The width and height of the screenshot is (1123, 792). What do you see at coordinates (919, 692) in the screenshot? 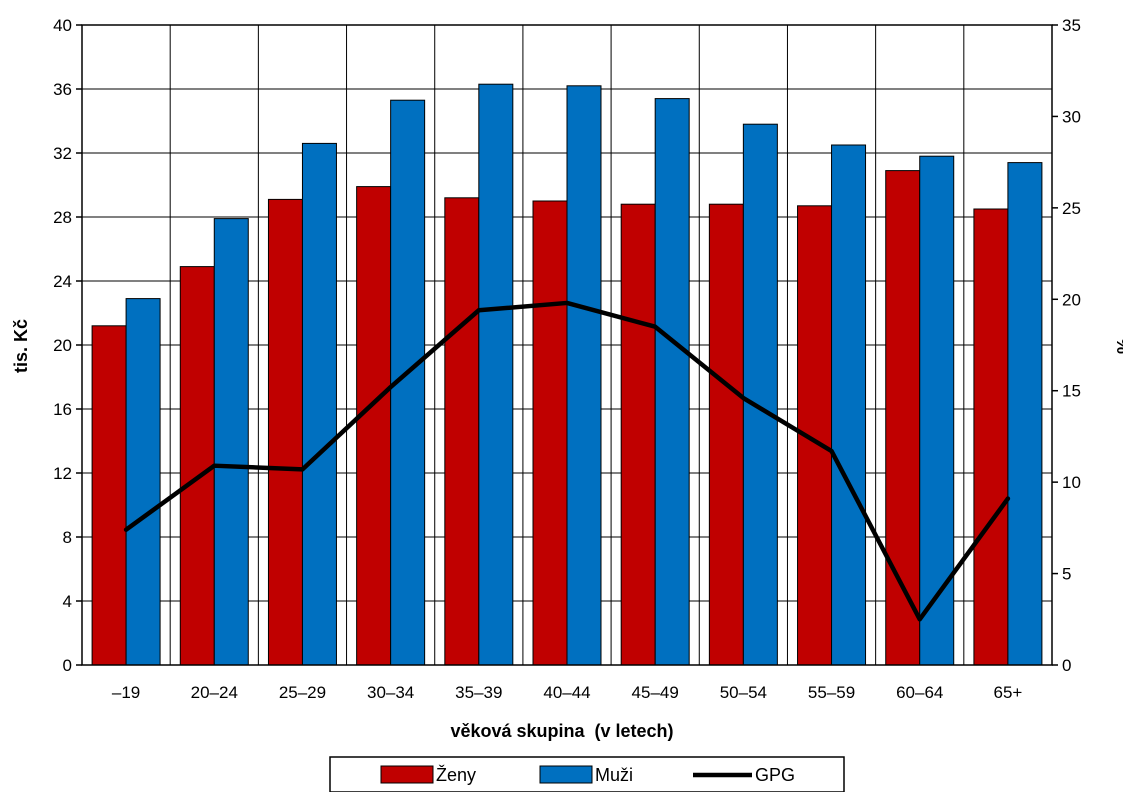
I see `x-tick-label: 60–64` at bounding box center [919, 692].